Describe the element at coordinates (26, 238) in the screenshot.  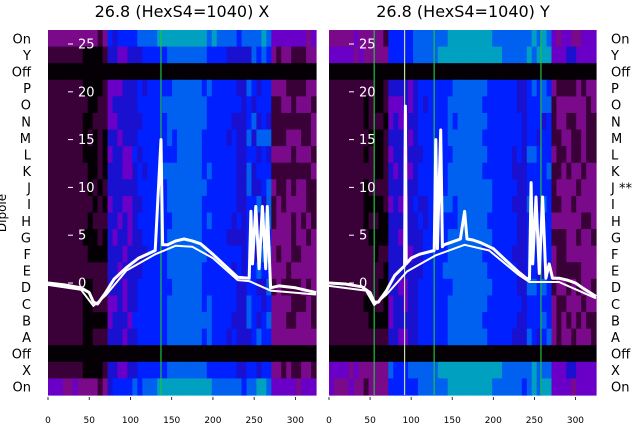
I see `row-label-left: G` at that location.